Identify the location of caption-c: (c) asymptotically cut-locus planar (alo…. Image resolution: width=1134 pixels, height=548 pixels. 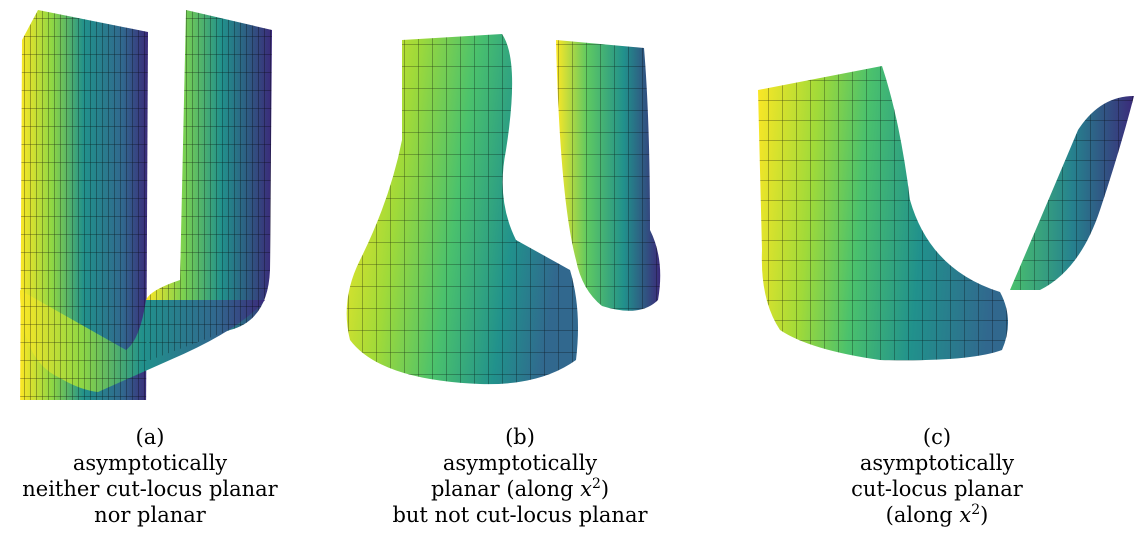
(937, 476).